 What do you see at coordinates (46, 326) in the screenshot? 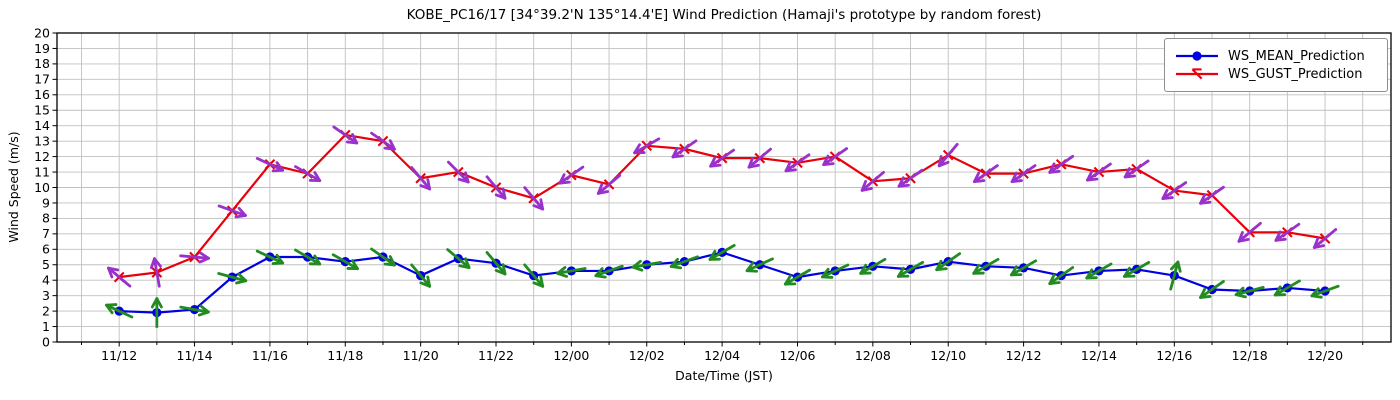
I see `svg-text: 1` at bounding box center [46, 326].